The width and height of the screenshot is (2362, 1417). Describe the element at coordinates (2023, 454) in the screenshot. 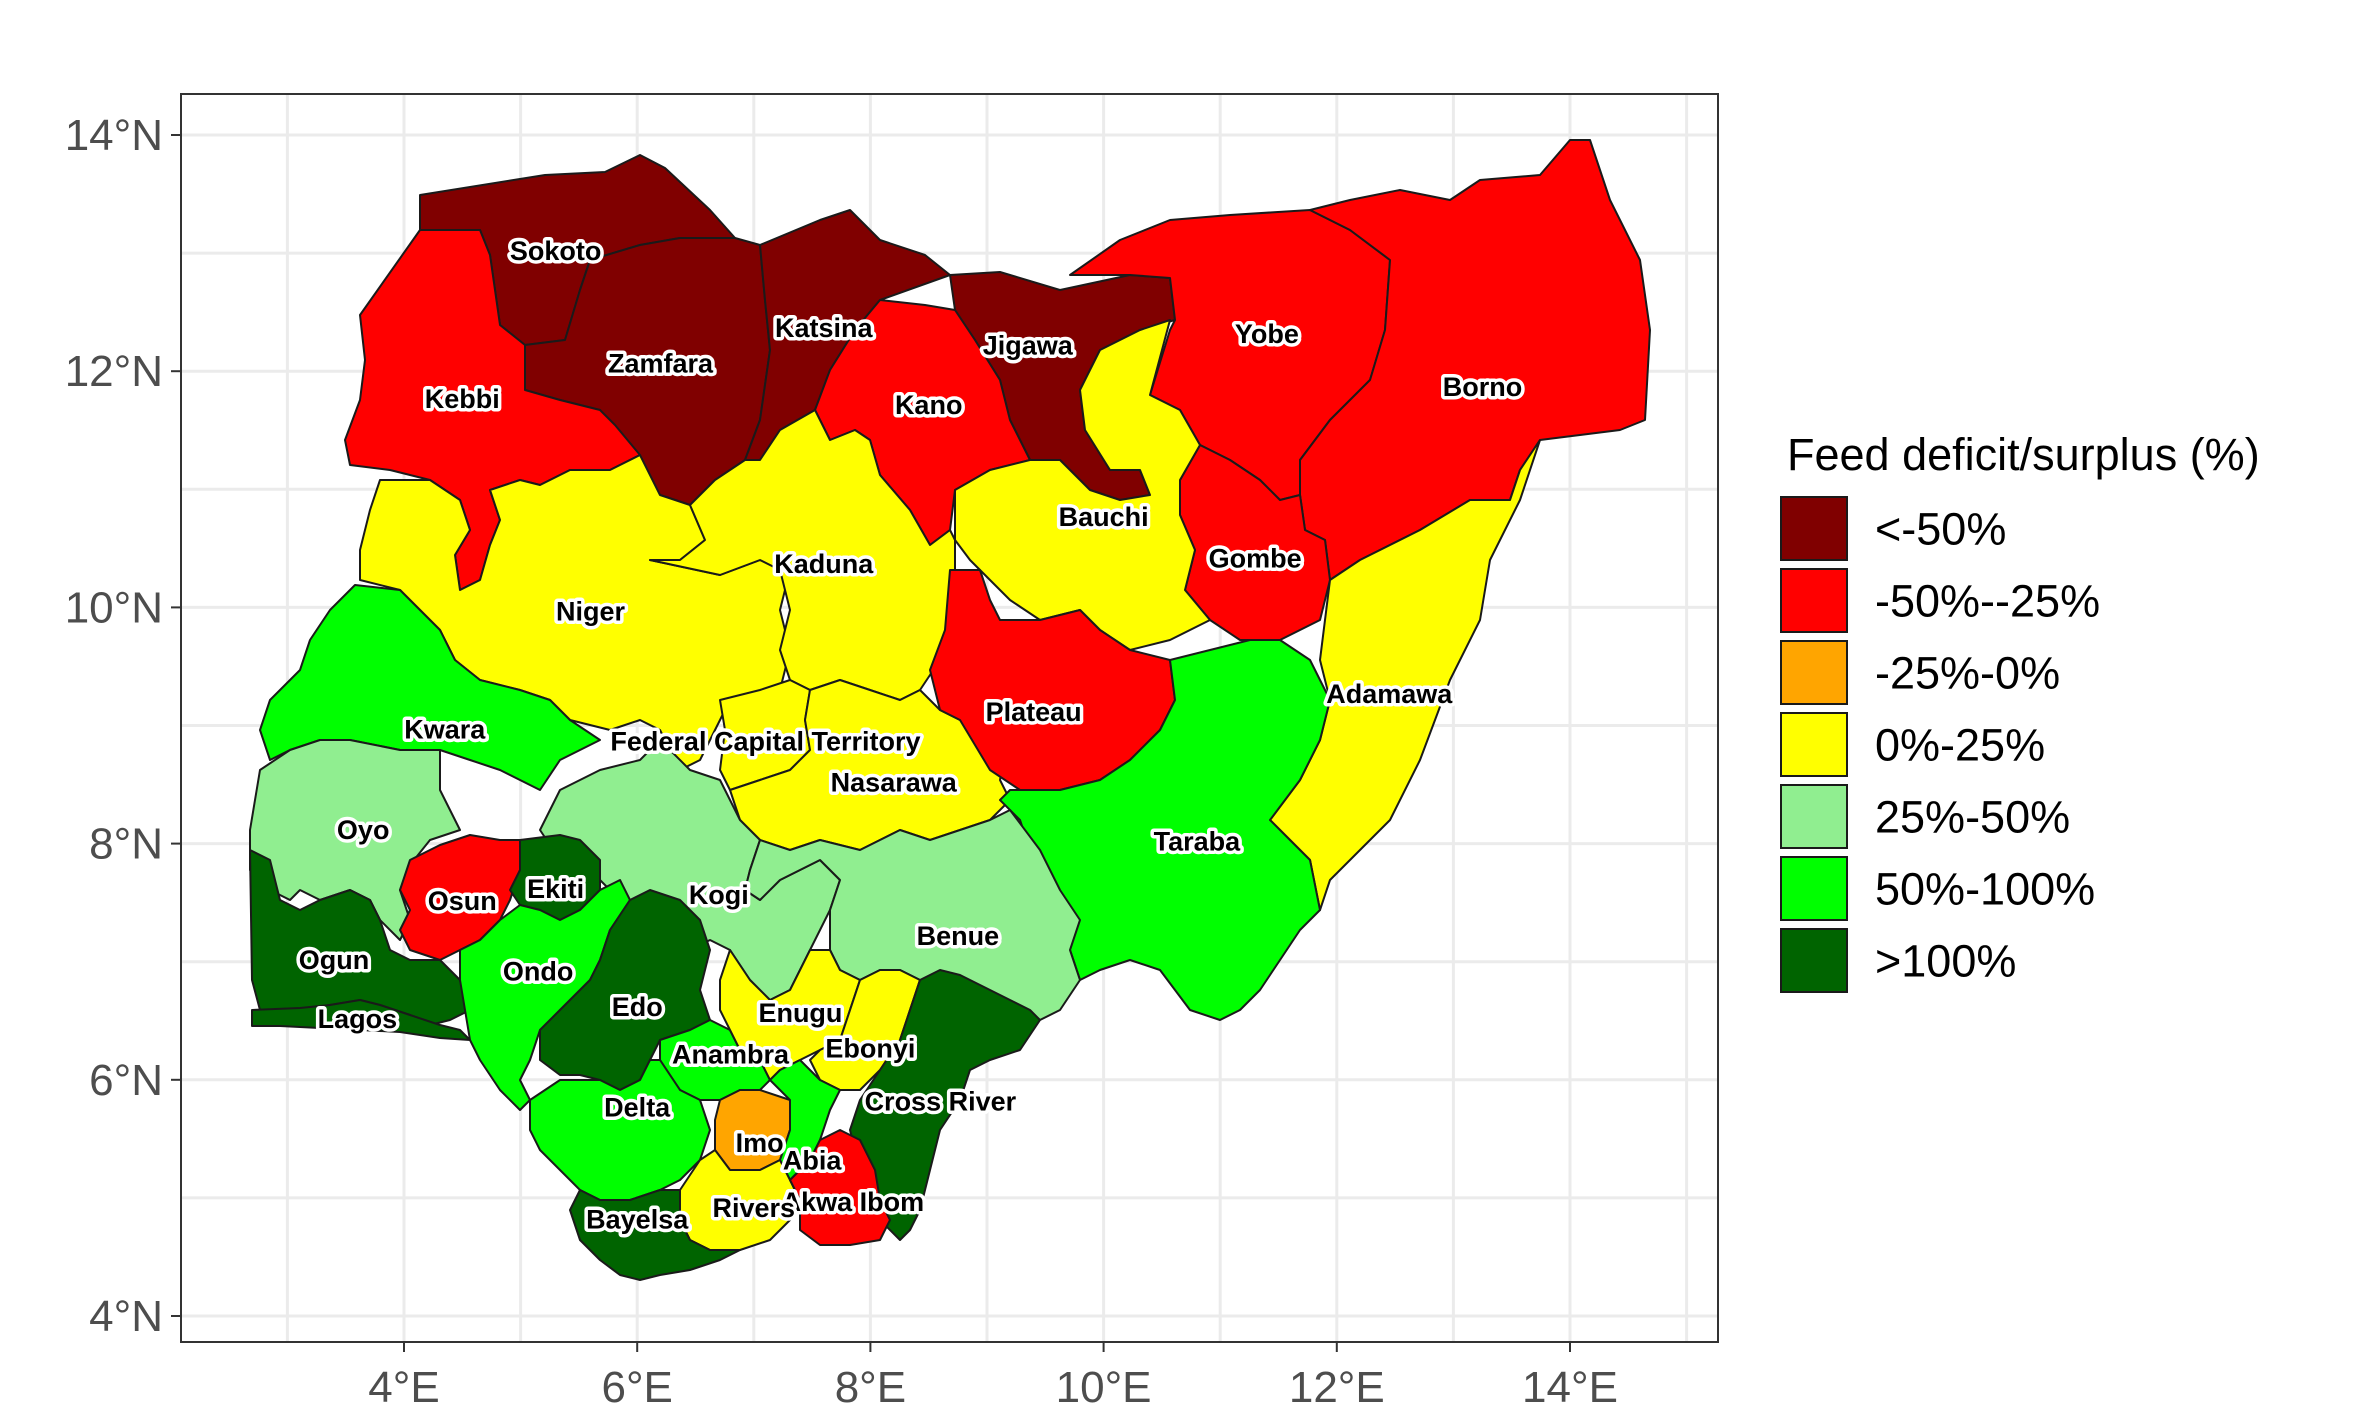

I see `legend-title: Feed deficit/surplus (%)` at that location.